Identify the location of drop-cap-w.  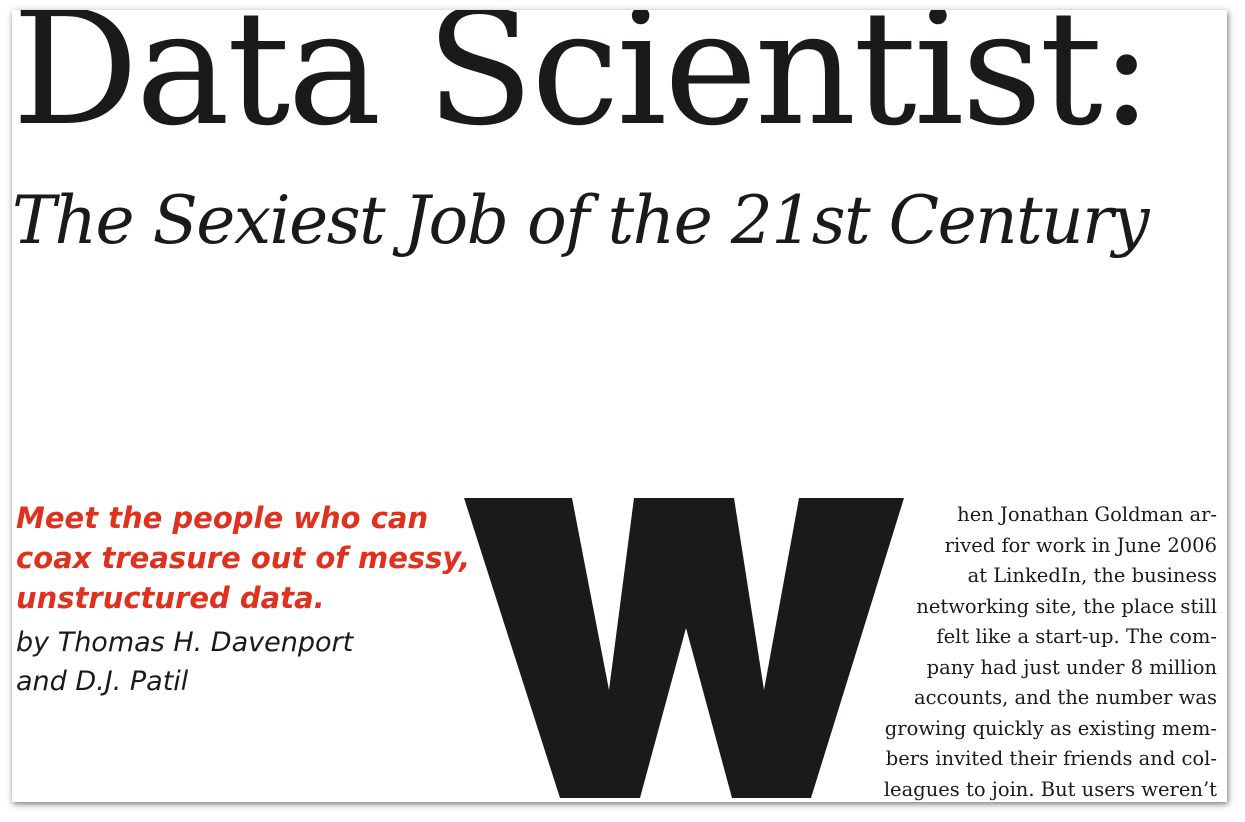
(684, 648).